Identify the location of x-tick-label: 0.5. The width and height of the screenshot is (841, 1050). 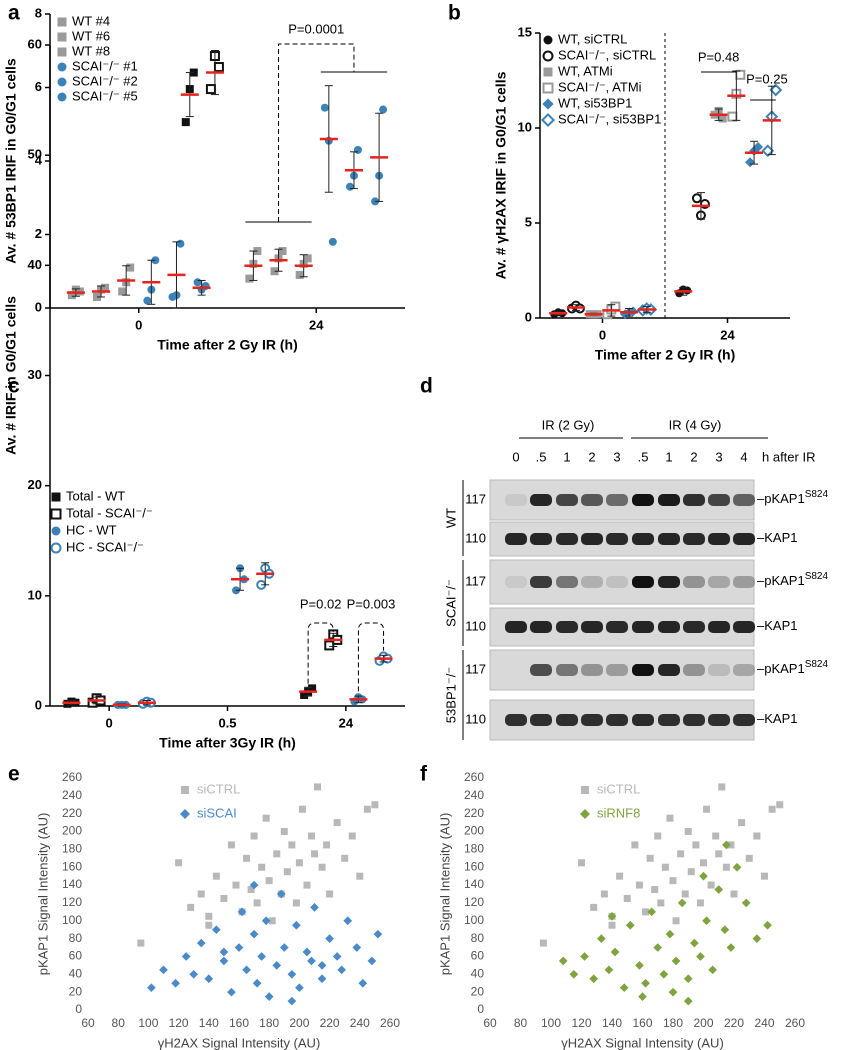
(227, 722).